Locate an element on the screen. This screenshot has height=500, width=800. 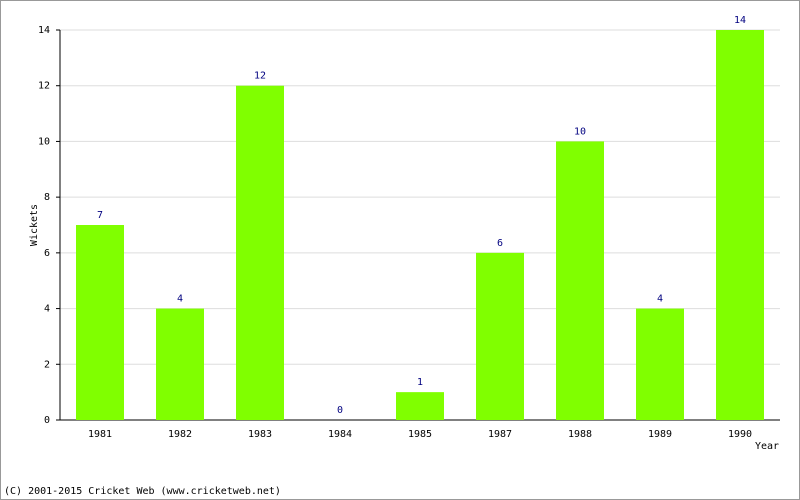
value-label: 0 is located at coordinates (340, 410).